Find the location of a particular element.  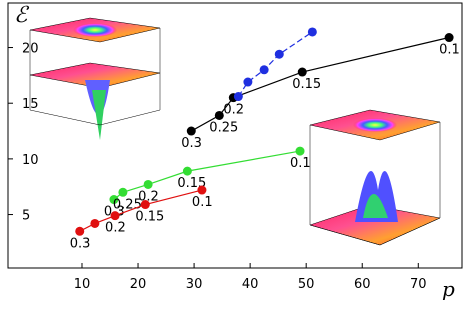

y-tick-label: 5 is located at coordinates (26, 216).